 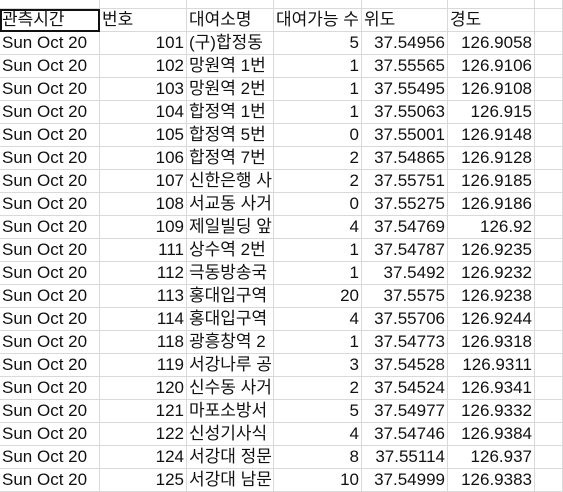 I want to click on cell-number: 112, so click(x=143, y=273).